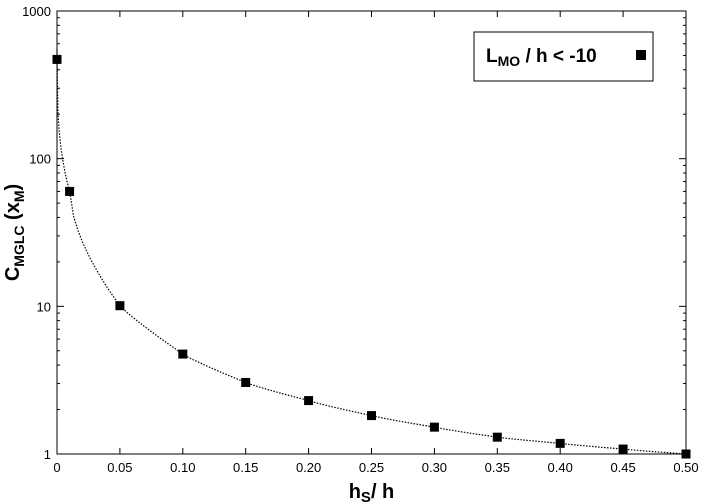  I want to click on legend-label-main: L, so click(492, 56).